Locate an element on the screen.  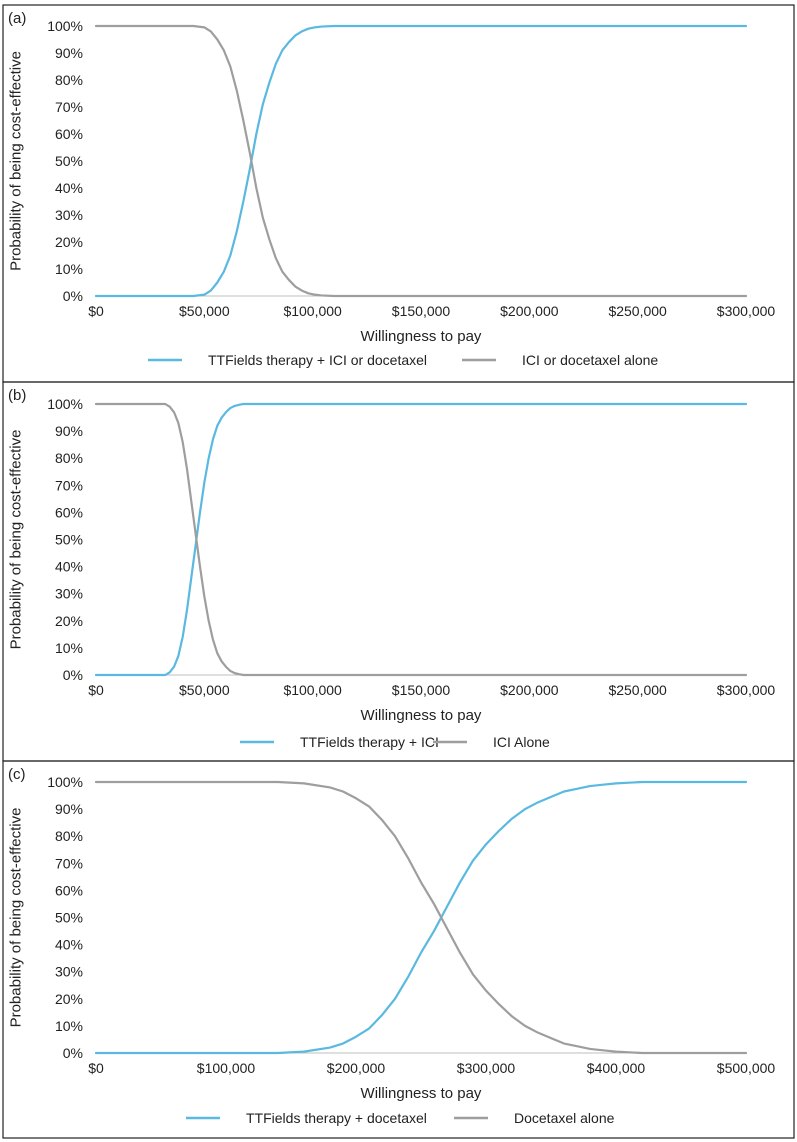
legend-item: Docetaxel alone is located at coordinates (534, 1118).